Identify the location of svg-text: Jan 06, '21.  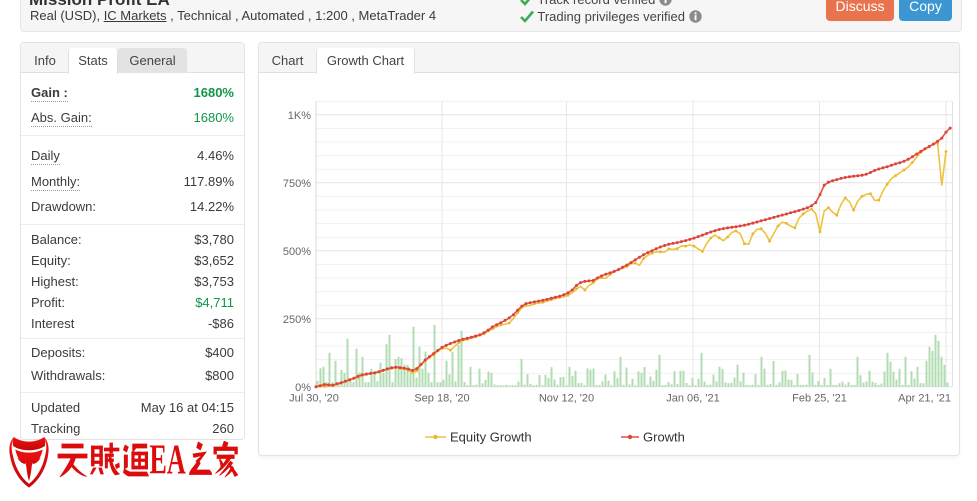
(692, 399).